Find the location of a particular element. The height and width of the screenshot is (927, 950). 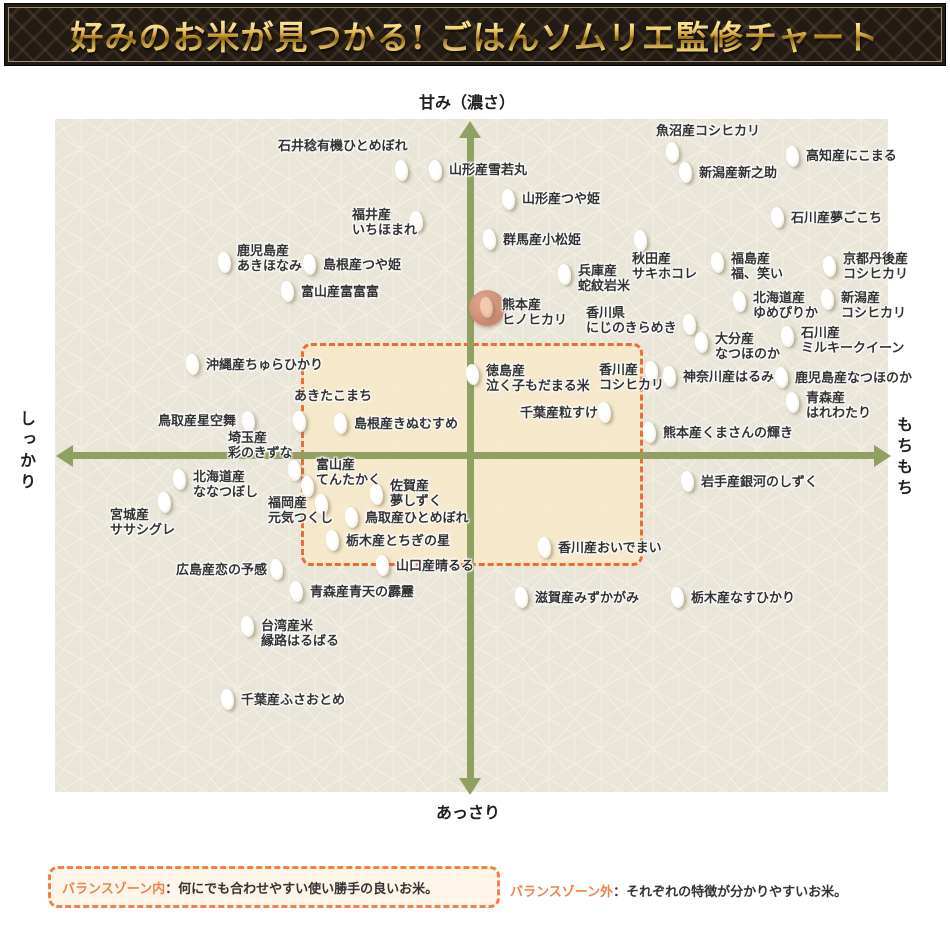

axis-label-bottom: あっさり is located at coordinates (468, 812).